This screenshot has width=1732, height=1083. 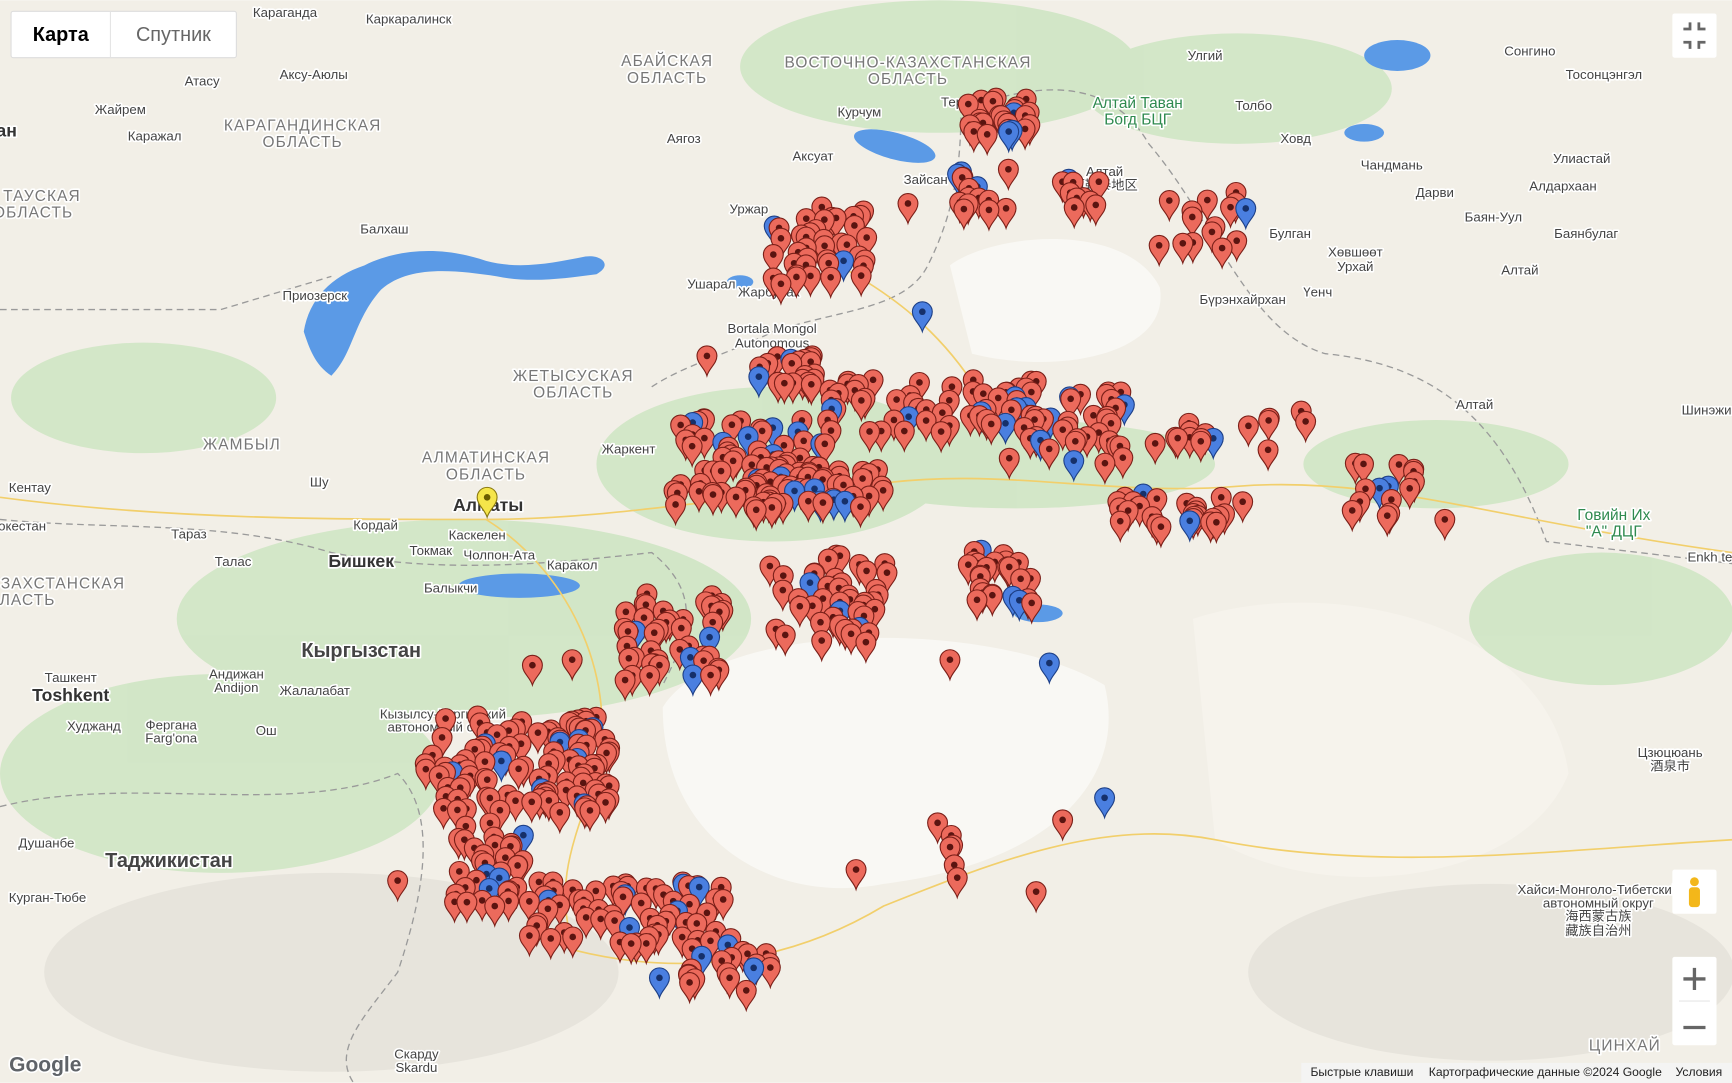 I want to click on place-label: Жайрем, so click(x=120, y=109).